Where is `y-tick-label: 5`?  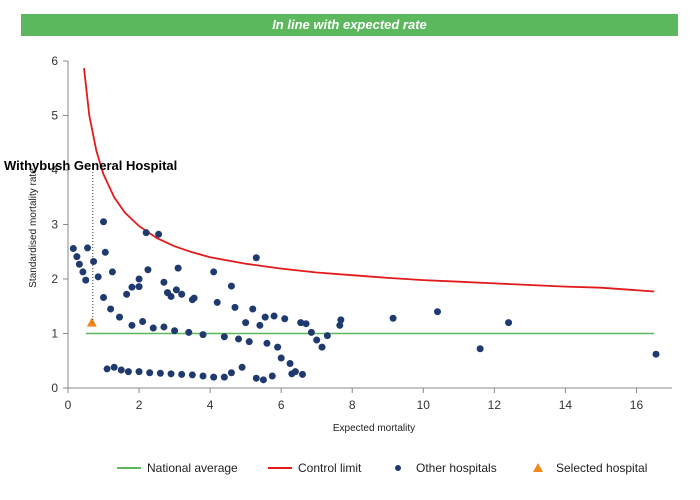 y-tick-label: 5 is located at coordinates (54, 116).